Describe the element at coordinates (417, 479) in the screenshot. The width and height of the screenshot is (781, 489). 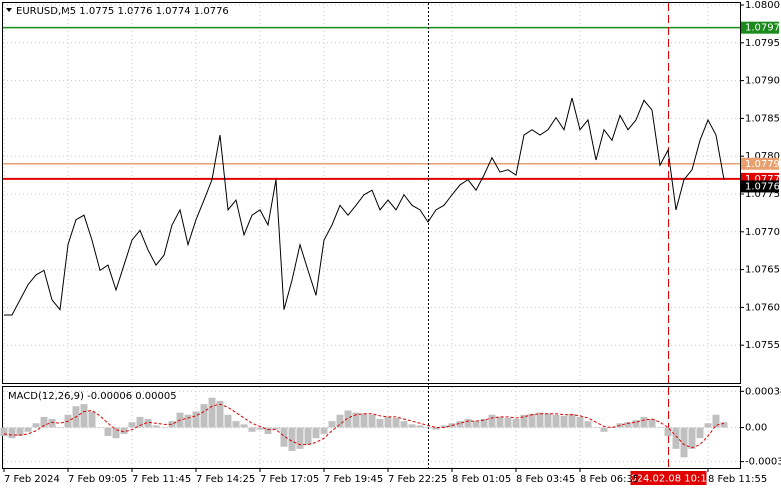
I see `x-tick-label: 7 Feb 22:25` at that location.